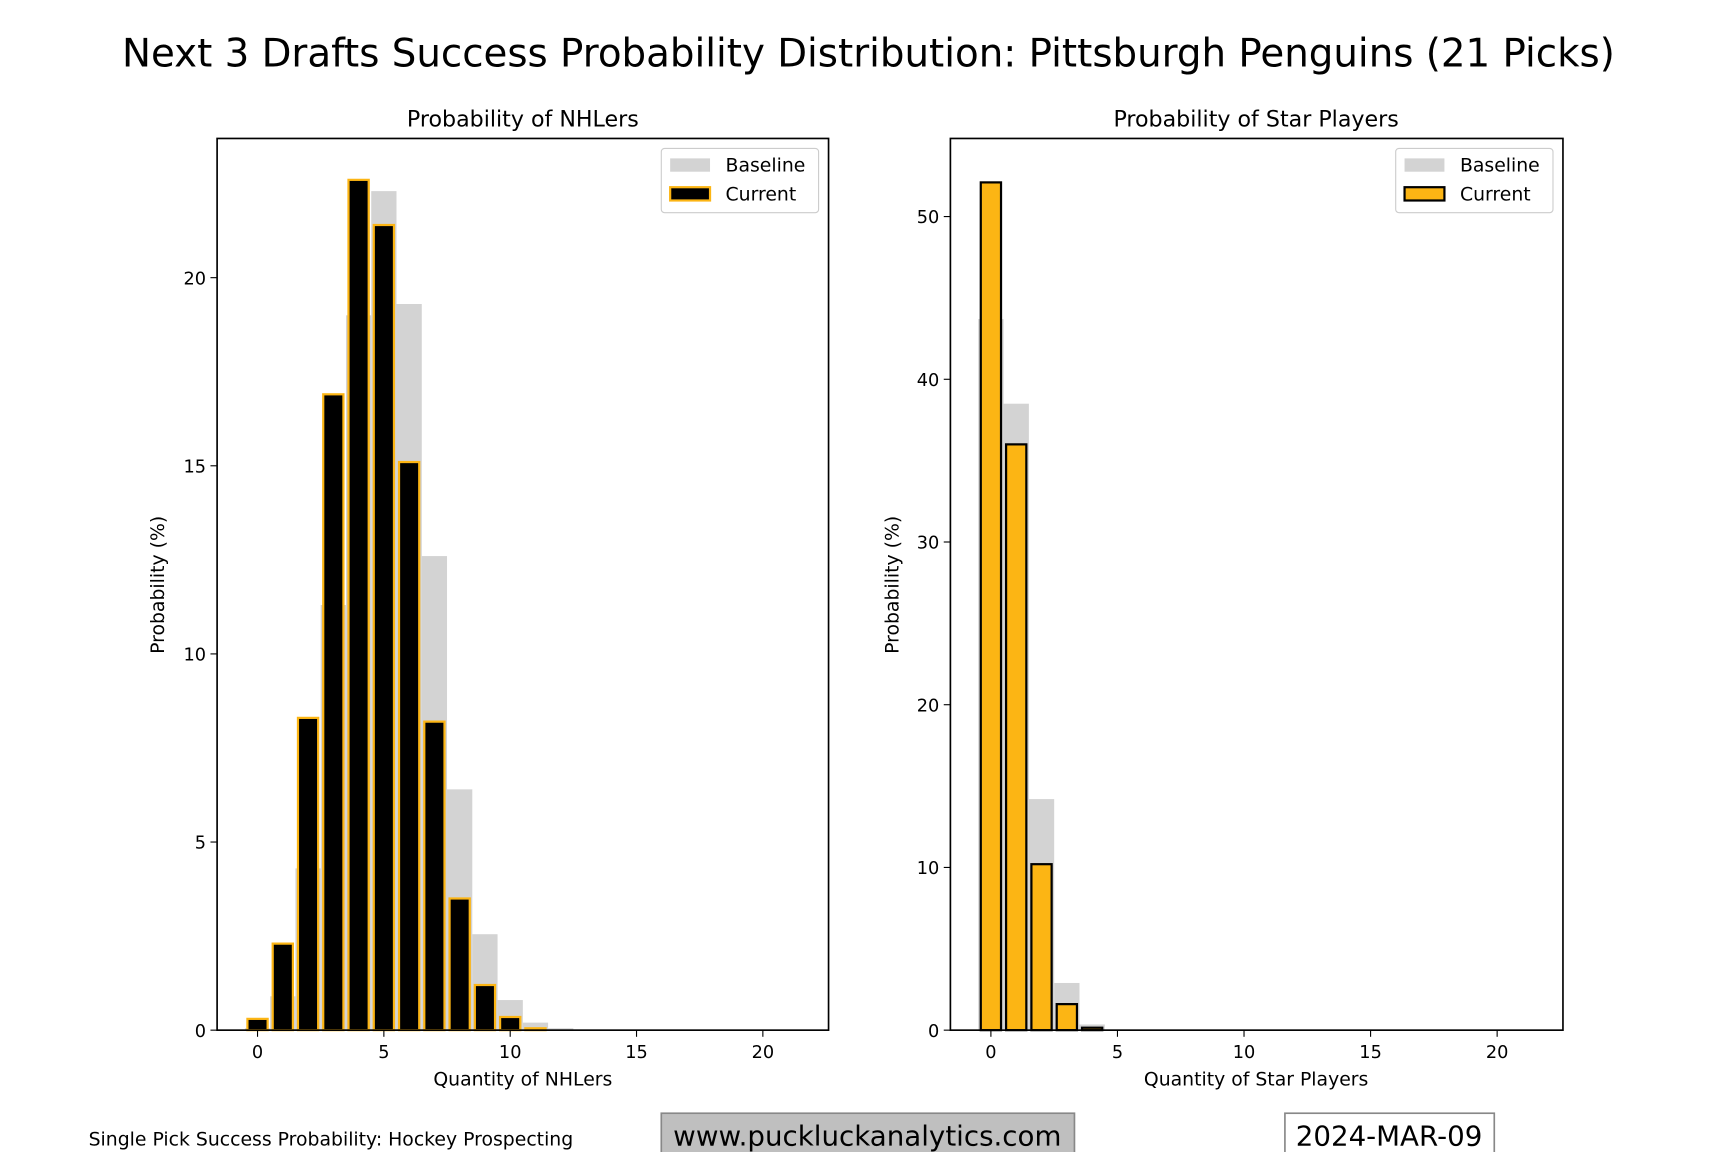 The width and height of the screenshot is (1728, 1152). Describe the element at coordinates (523, 119) in the screenshot. I see `chart-title: Probability of NHLers` at that location.